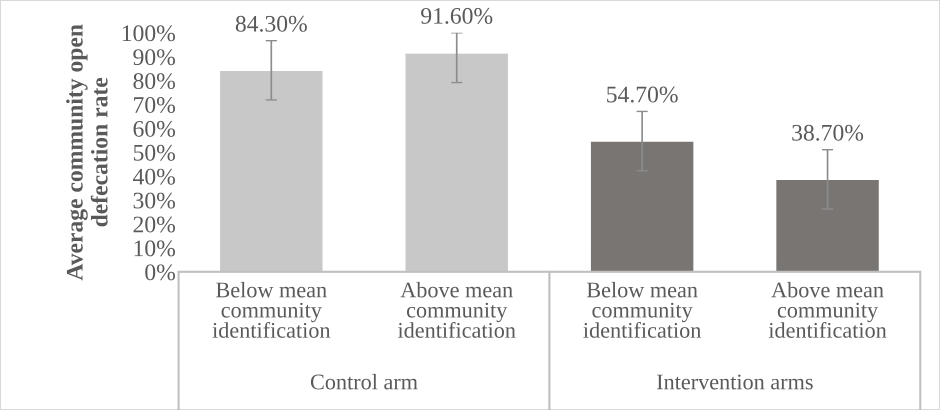 This screenshot has width=940, height=410. What do you see at coordinates (154, 176) in the screenshot?
I see `y-tick-label: 40%` at bounding box center [154, 176].